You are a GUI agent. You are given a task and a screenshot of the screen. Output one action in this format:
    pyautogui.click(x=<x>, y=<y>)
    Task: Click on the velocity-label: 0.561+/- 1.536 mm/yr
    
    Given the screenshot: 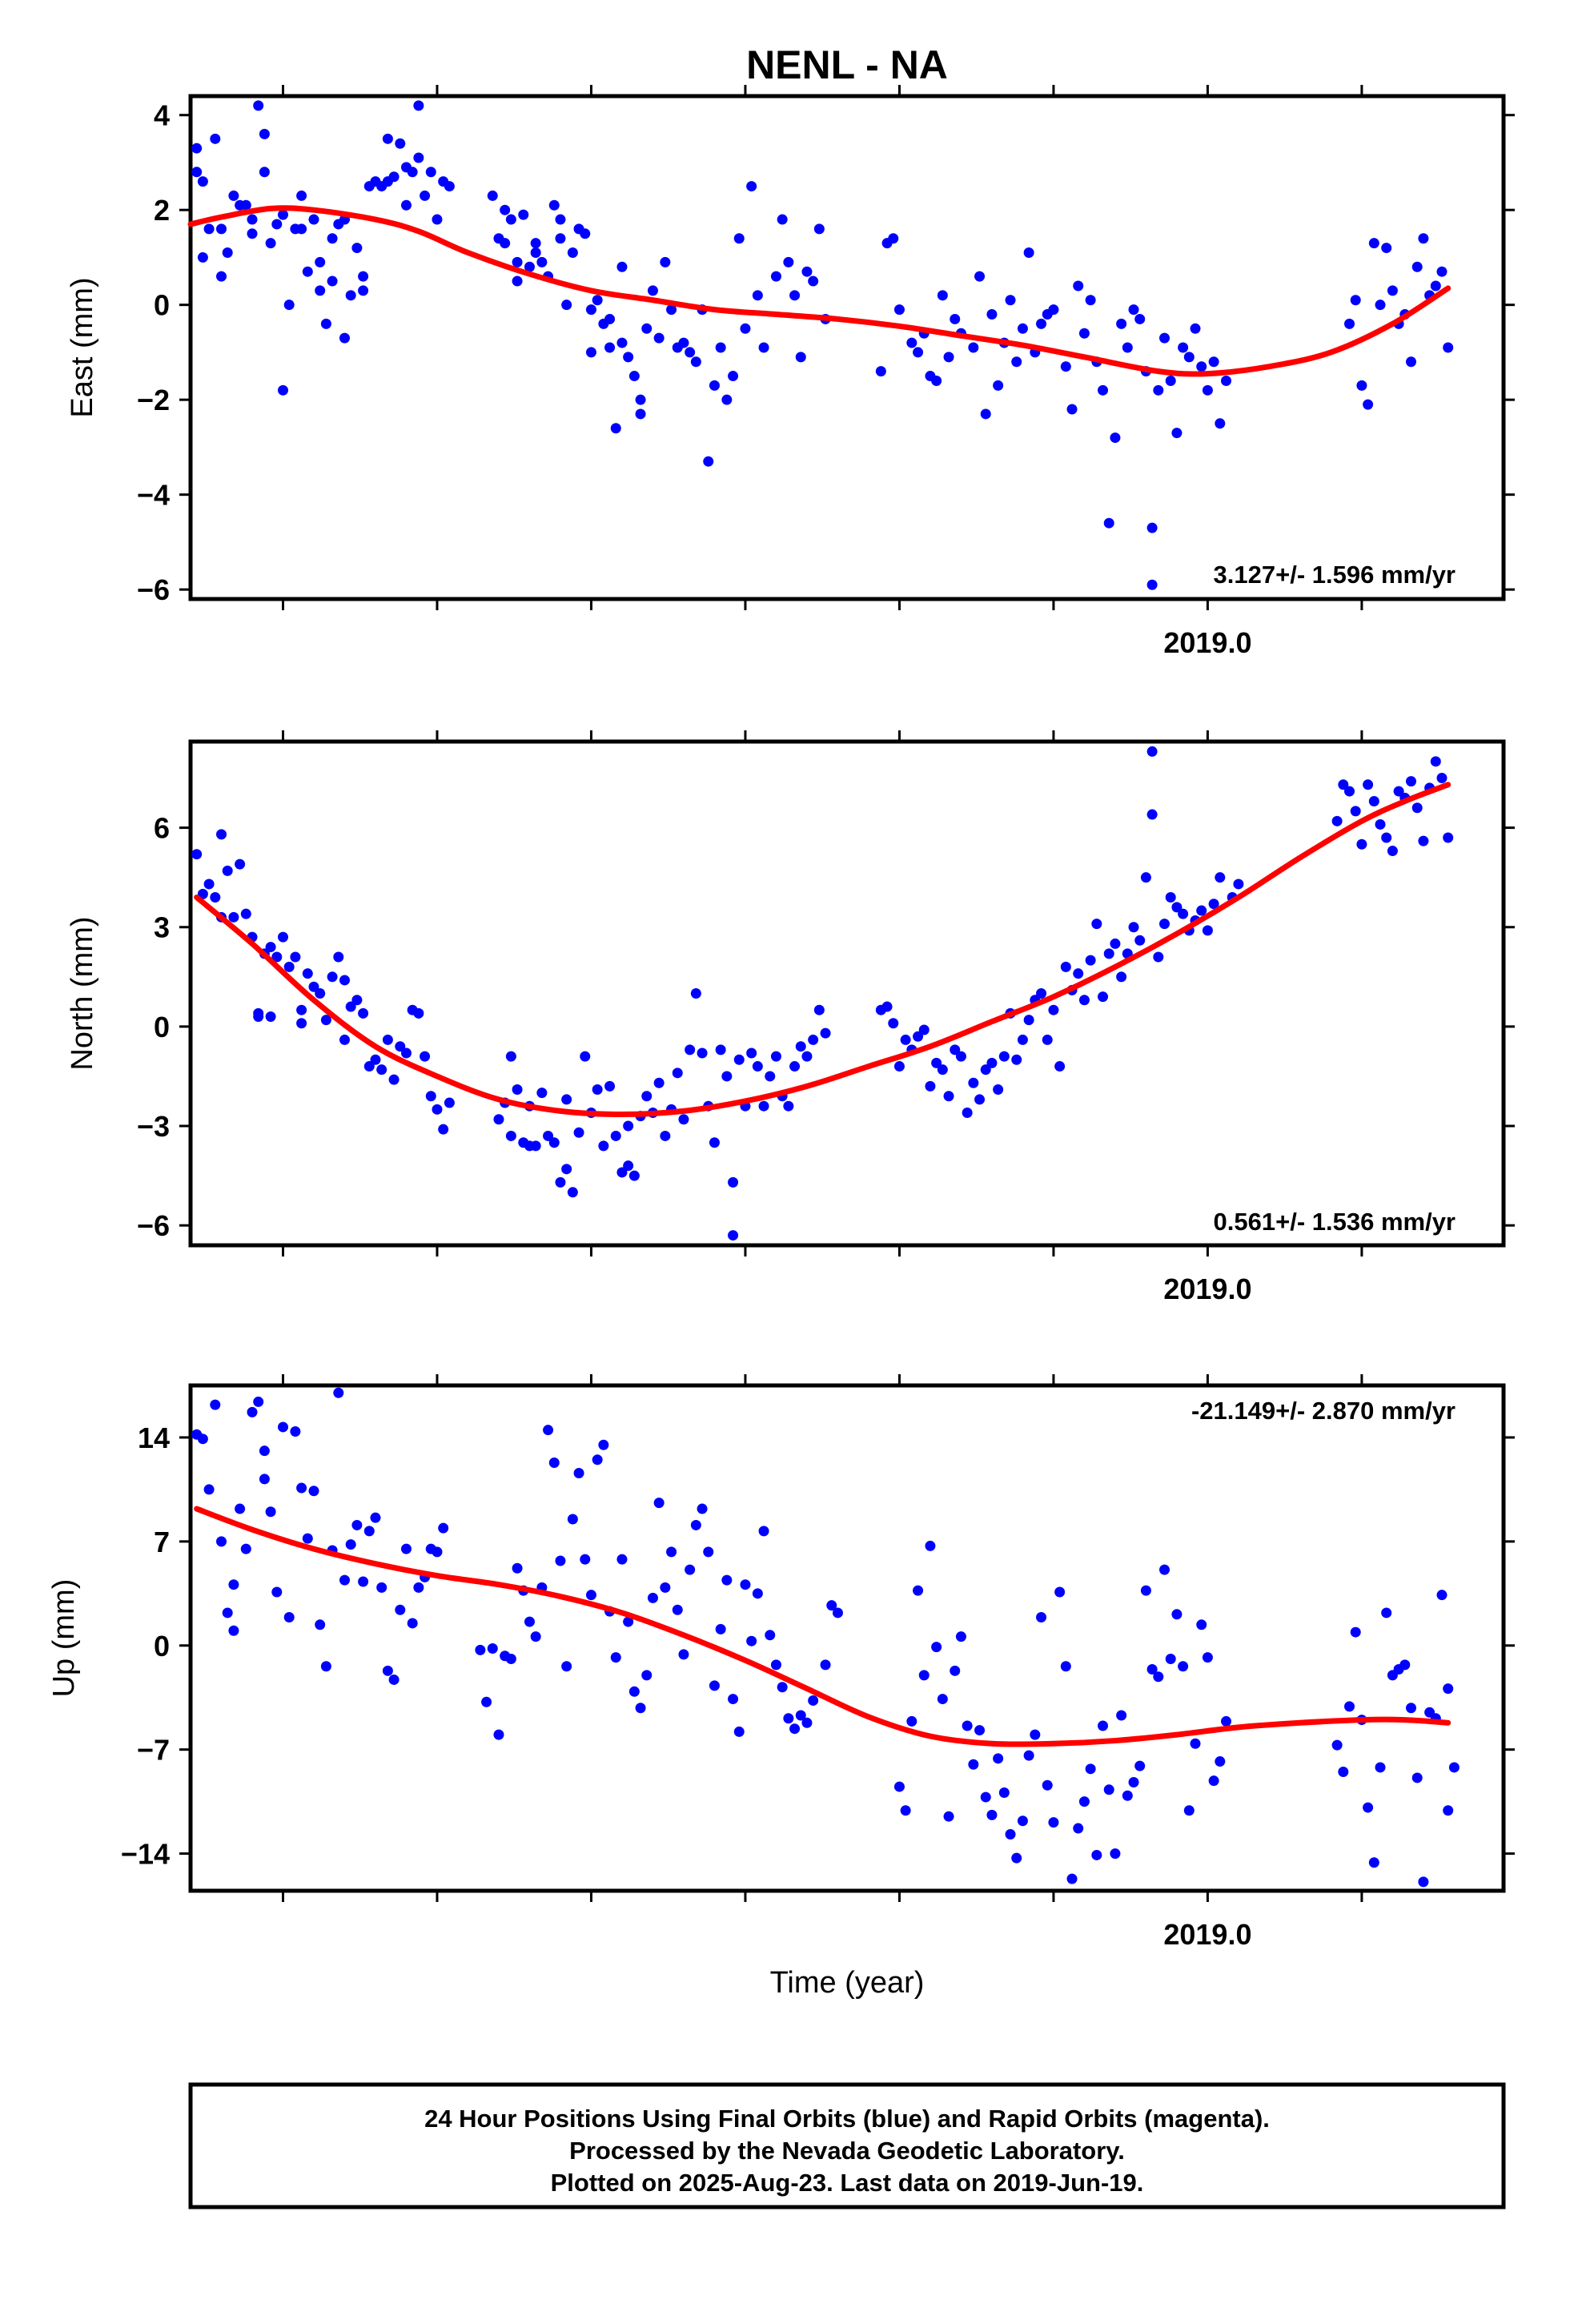 What is the action you would take?
    pyautogui.click(x=1335, y=1222)
    